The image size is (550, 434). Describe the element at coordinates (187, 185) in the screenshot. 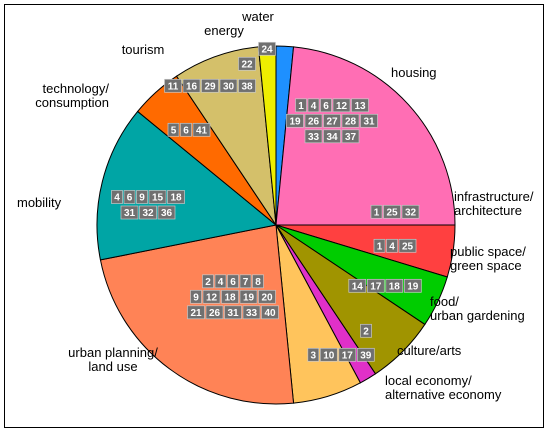

I see `pie-slice-mobility` at that location.